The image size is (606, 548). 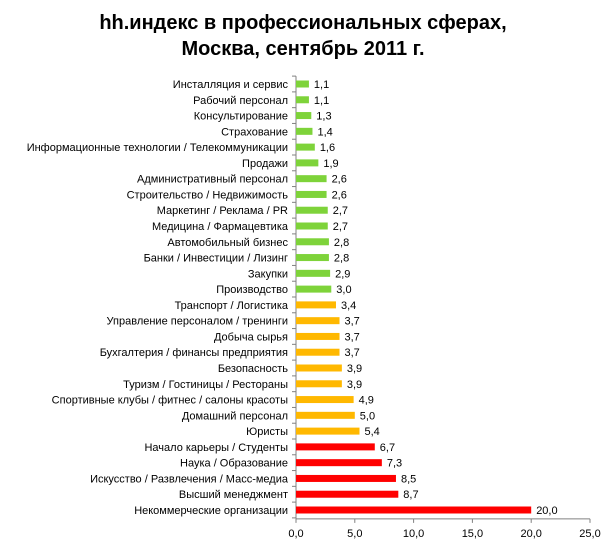 I want to click on category-label: Страхование, so click(x=254, y=132).